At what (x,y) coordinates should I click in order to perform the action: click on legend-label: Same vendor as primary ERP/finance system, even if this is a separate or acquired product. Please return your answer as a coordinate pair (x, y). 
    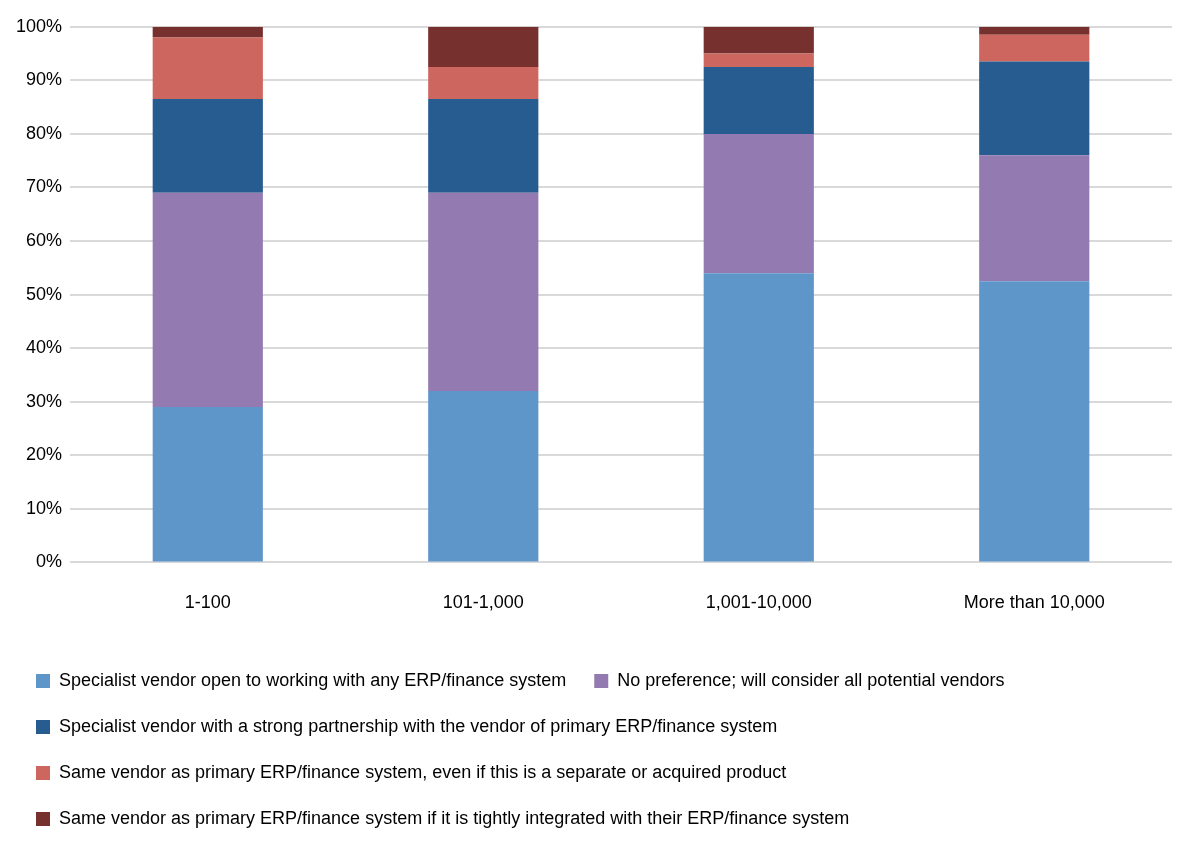
    Looking at the image, I should click on (423, 771).